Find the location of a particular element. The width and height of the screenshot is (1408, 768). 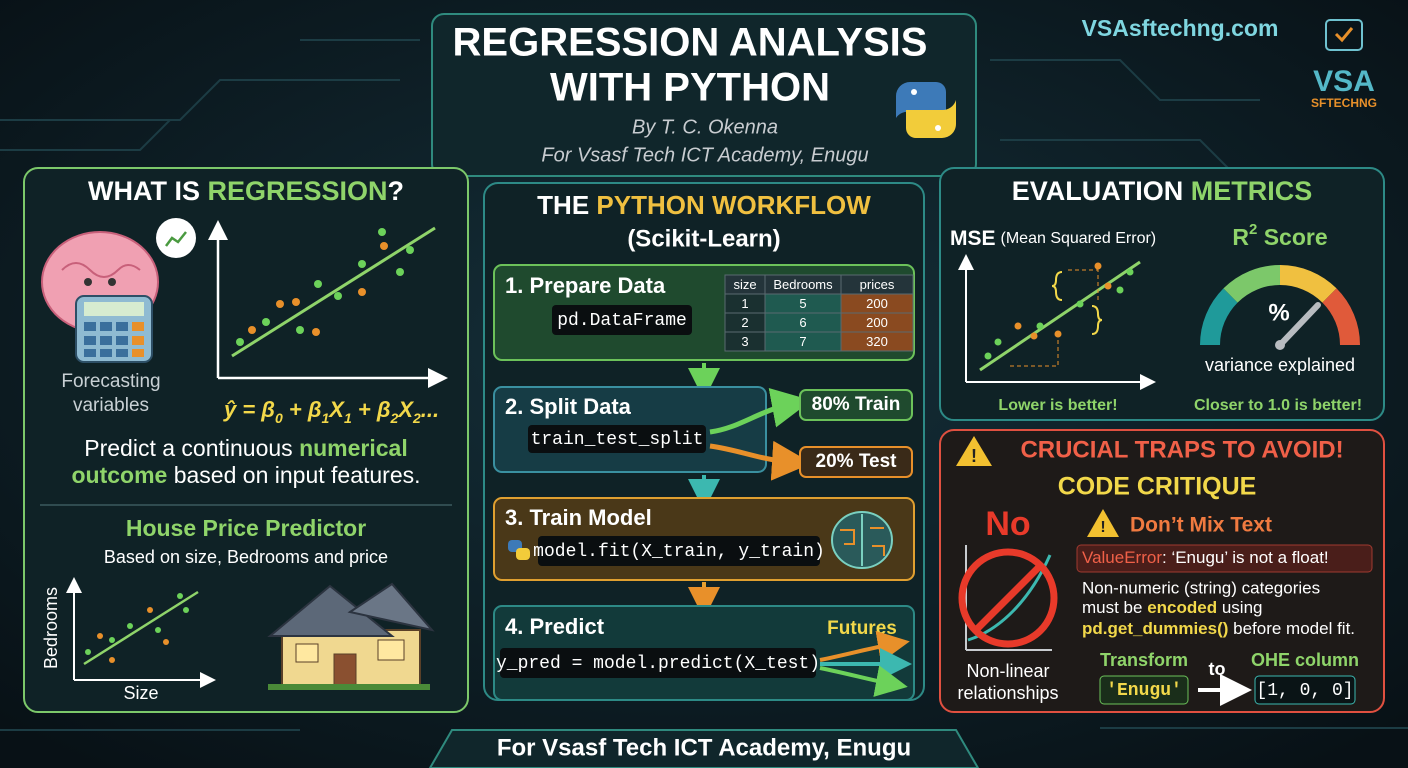

warning-icon-part: ! is located at coordinates (974, 456).